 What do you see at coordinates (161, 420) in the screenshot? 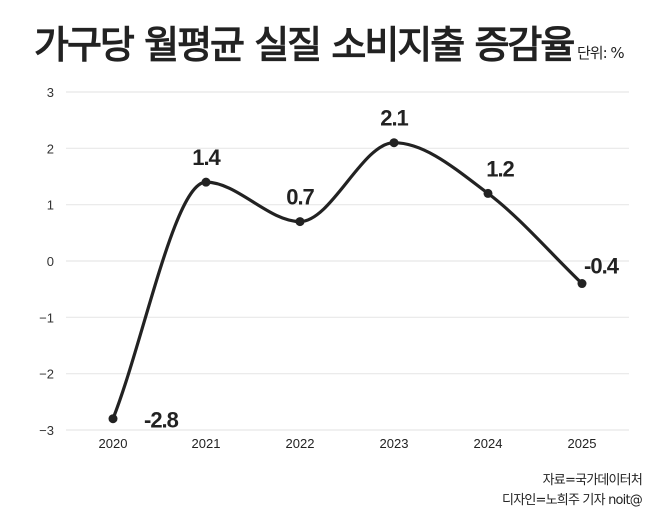
I see `data-label: -2.8` at bounding box center [161, 420].